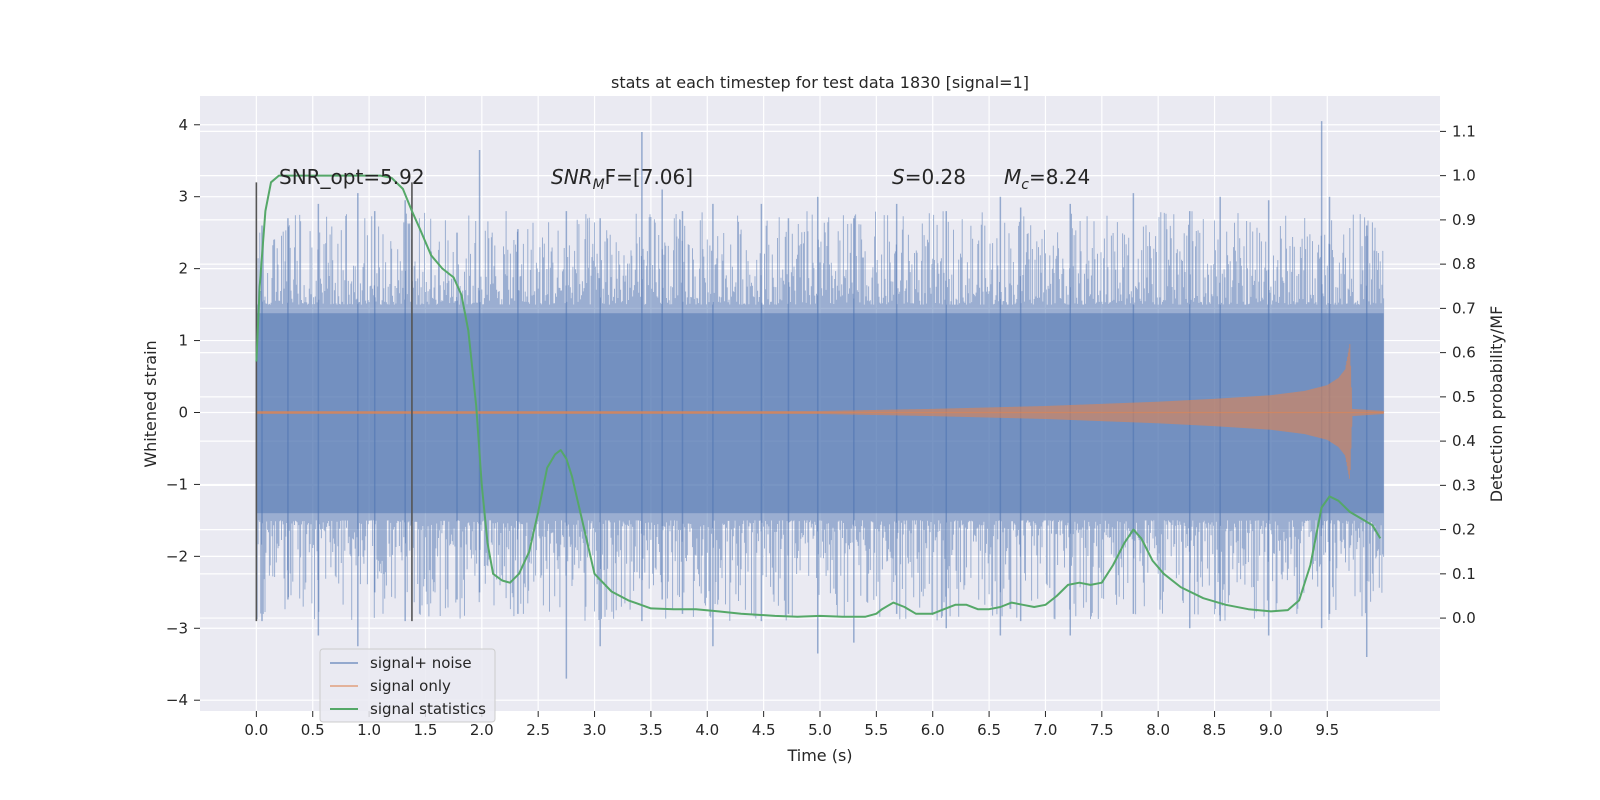 Image resolution: width=1600 pixels, height=800 pixels. I want to click on x-tick-label: 2.5, so click(538, 730).